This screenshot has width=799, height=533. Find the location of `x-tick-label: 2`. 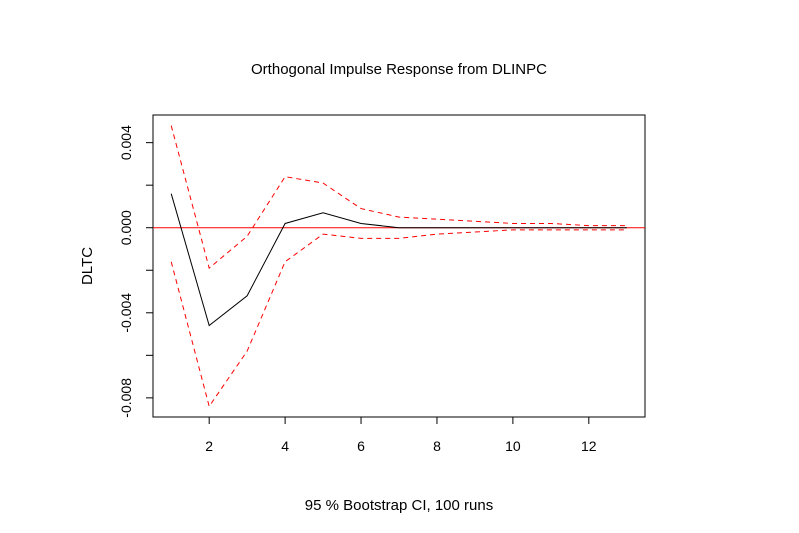

x-tick-label: 2 is located at coordinates (209, 446).